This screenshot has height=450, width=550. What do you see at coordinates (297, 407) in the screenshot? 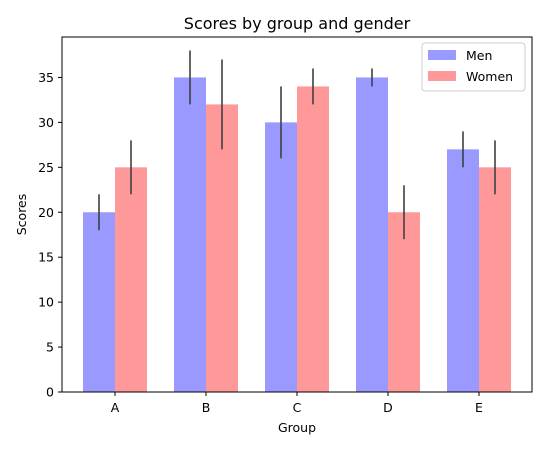
I see `x-tick-label: C` at bounding box center [297, 407].